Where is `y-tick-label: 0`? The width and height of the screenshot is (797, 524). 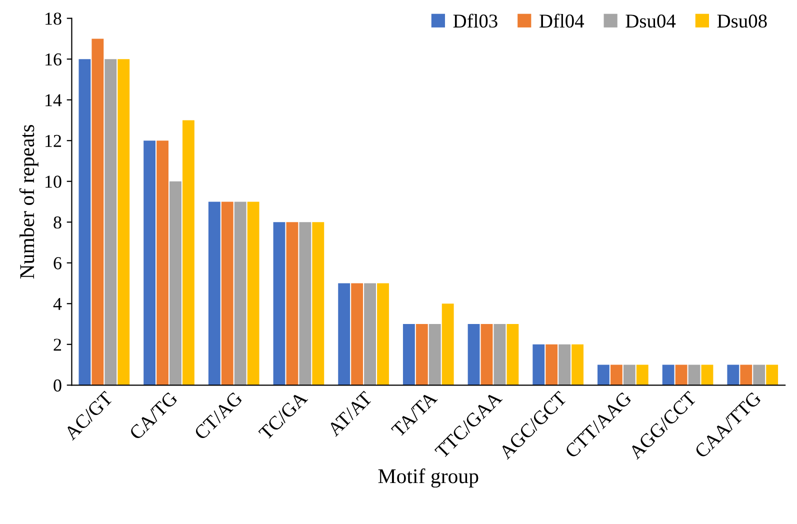
y-tick-label: 0 is located at coordinates (58, 385).